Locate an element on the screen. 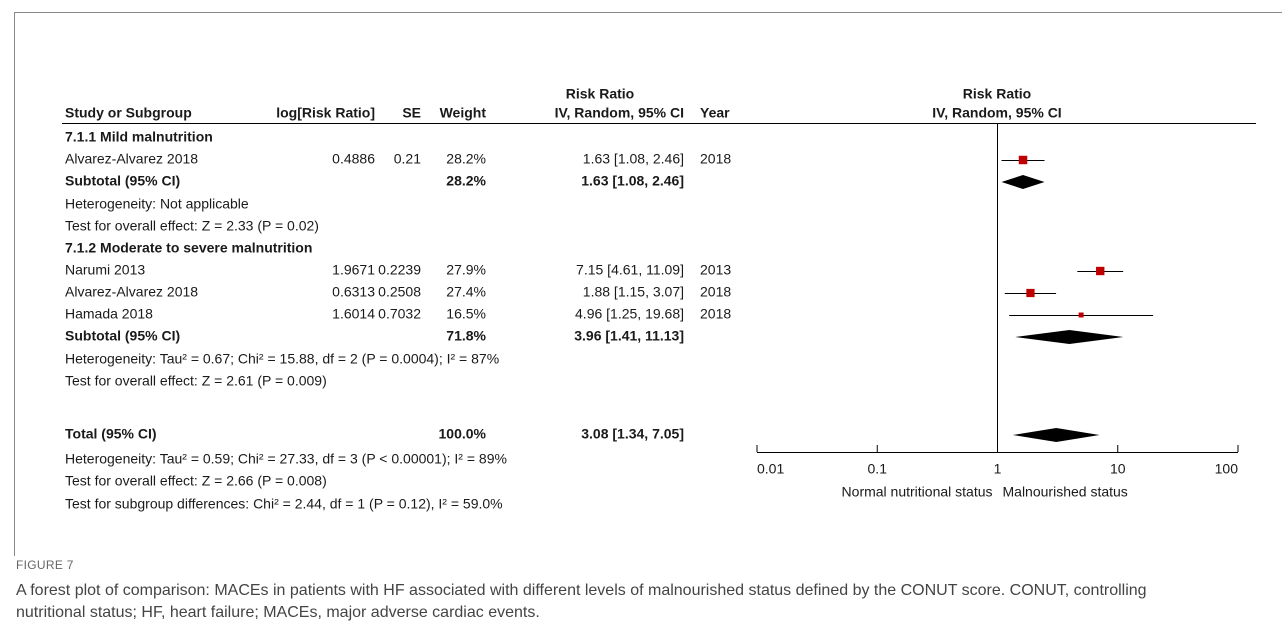  favours-right: Malnourished status is located at coordinates (1065, 492).